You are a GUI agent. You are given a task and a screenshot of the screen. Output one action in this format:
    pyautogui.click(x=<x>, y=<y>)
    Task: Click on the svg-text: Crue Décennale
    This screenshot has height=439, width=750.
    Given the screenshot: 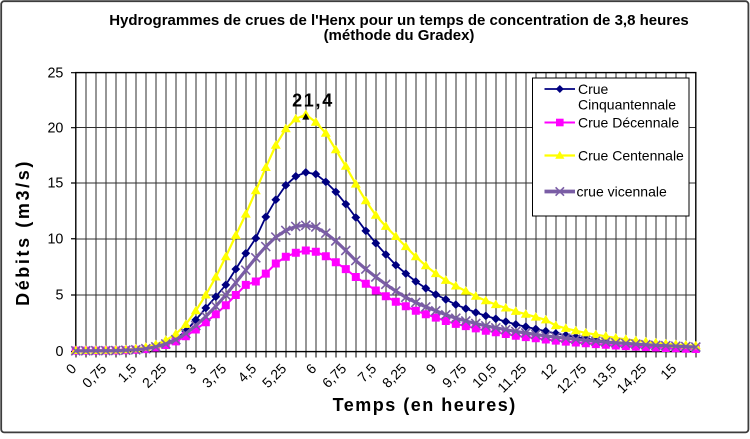 What is the action you would take?
    pyautogui.click(x=628, y=122)
    